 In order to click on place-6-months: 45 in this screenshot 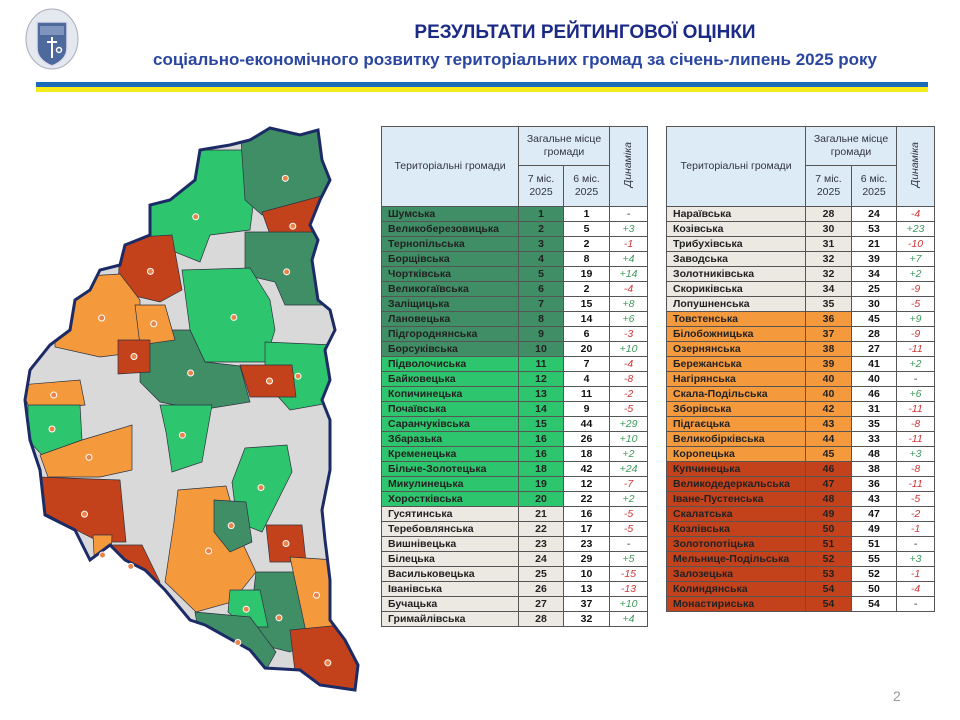, I will do `click(874, 319)`.